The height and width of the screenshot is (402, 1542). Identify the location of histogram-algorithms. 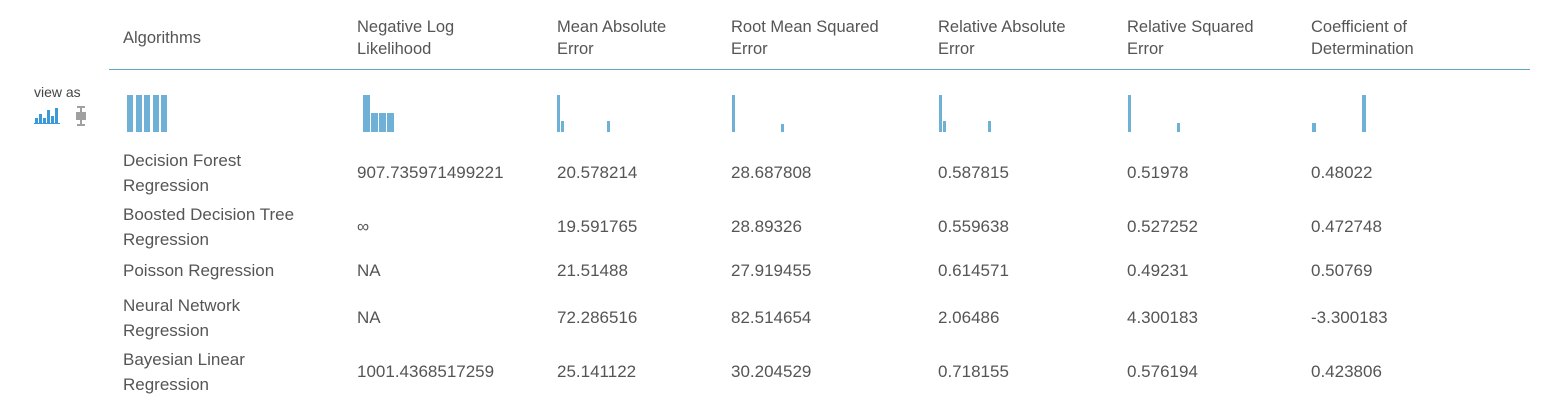
(152, 112).